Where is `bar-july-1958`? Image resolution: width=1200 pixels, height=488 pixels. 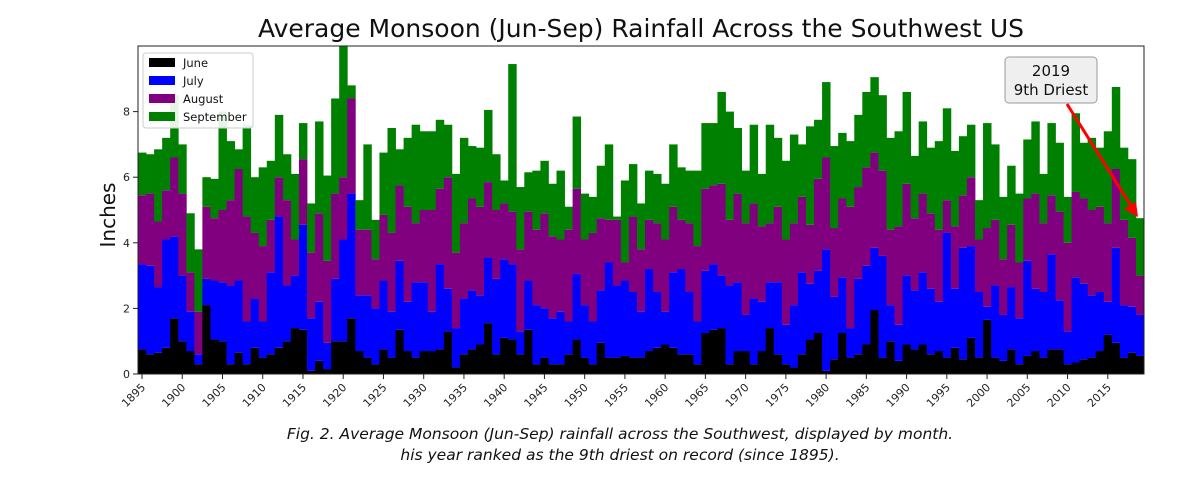
bar-july-1958 is located at coordinates (649, 310).